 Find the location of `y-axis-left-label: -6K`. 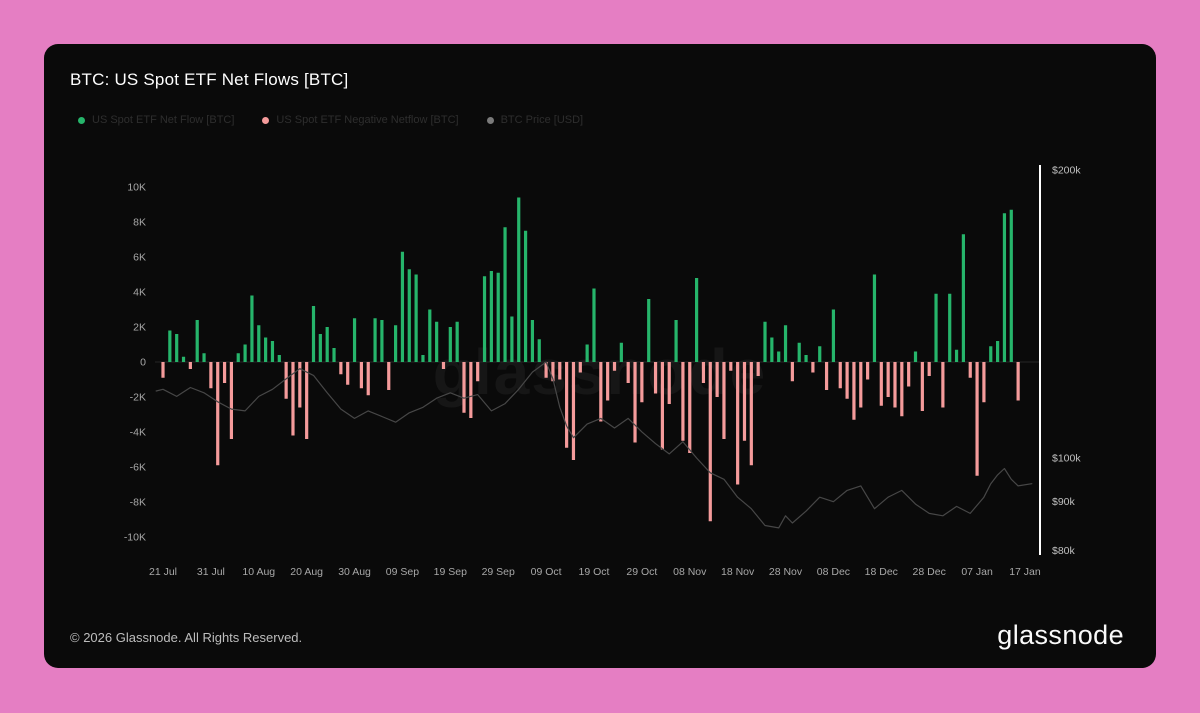

y-axis-left-label: -6K is located at coordinates (138, 468).